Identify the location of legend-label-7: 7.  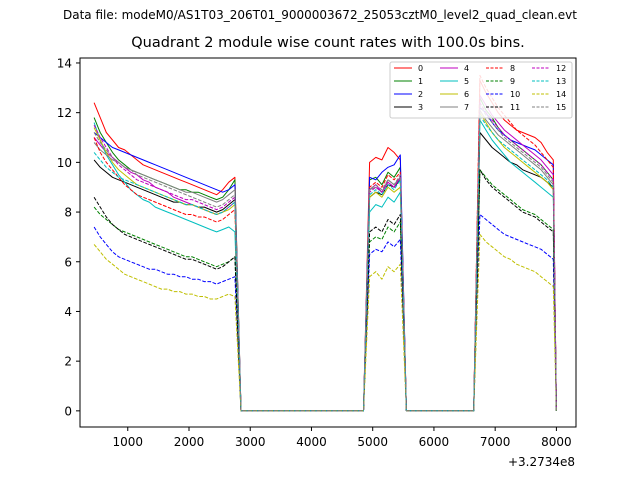
(466, 107).